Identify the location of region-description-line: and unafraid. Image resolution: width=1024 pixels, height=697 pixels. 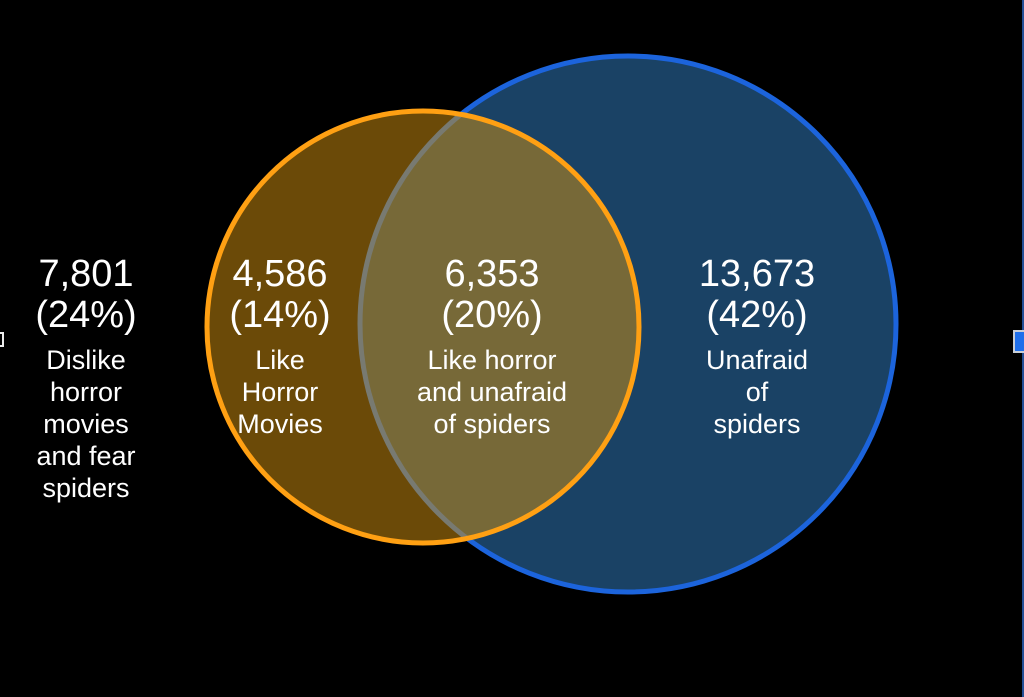
(492, 392).